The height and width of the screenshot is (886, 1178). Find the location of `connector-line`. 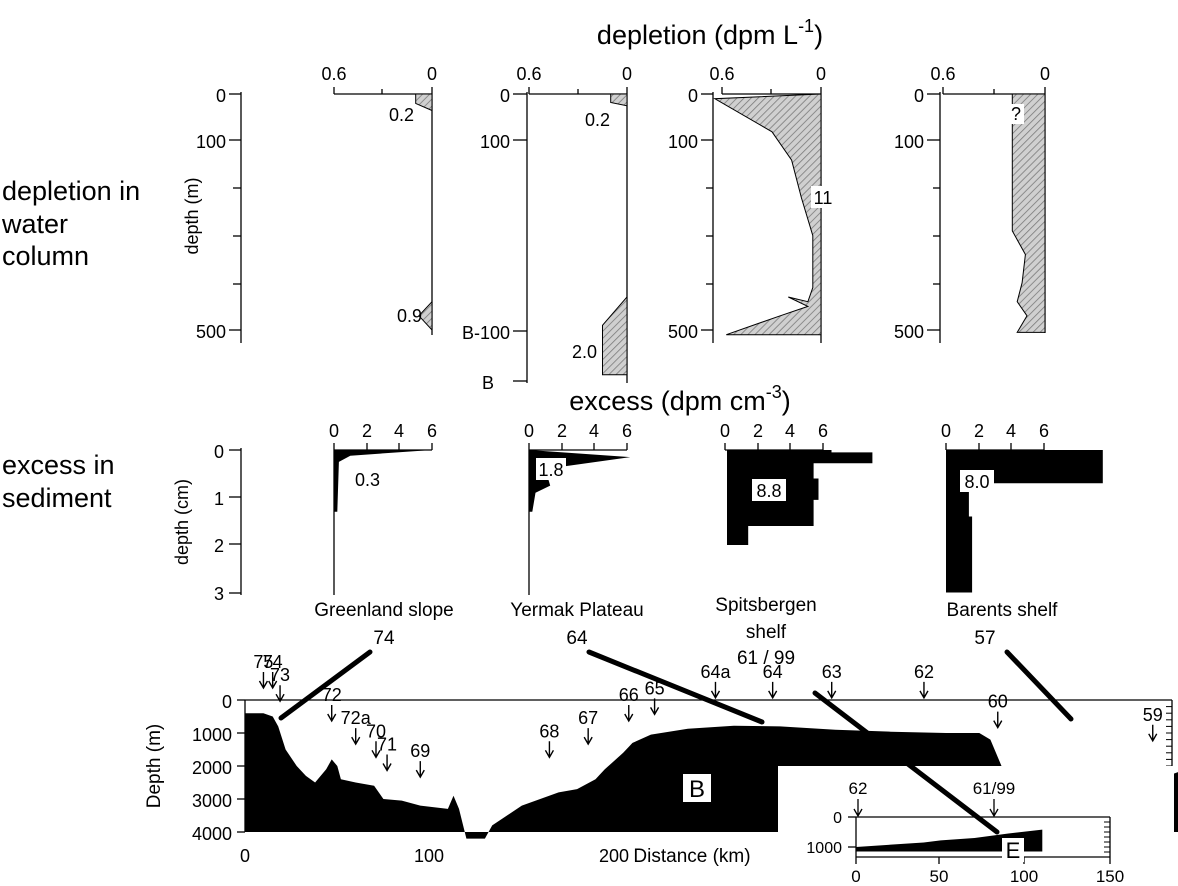

connector-line is located at coordinates (1039, 685).